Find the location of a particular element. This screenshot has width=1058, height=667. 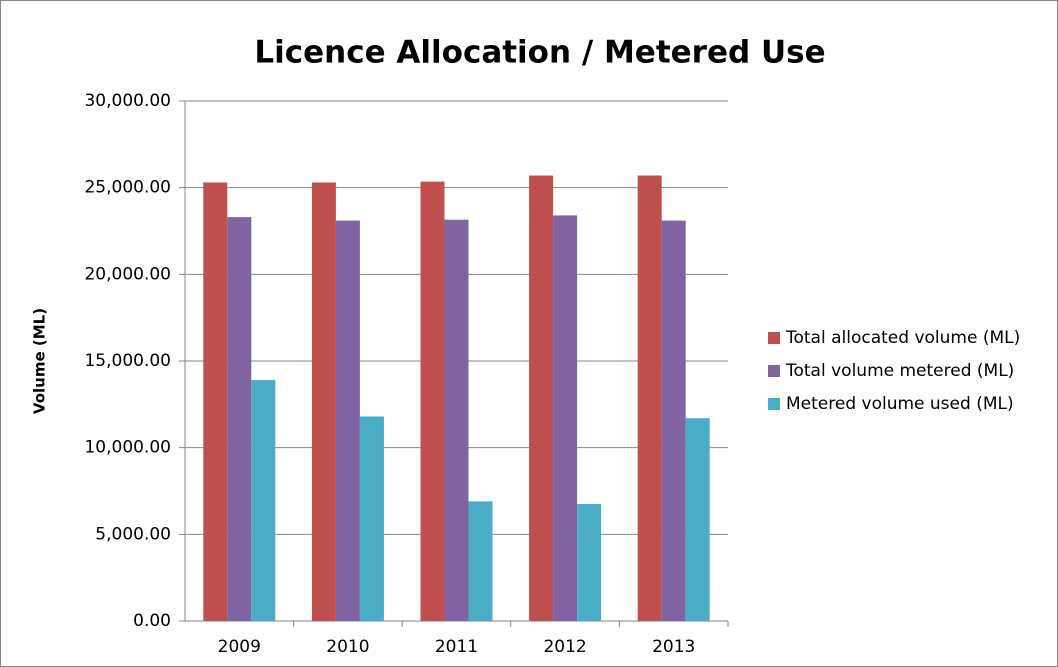

y-tick-label: 15,000.00 is located at coordinates (127, 361).